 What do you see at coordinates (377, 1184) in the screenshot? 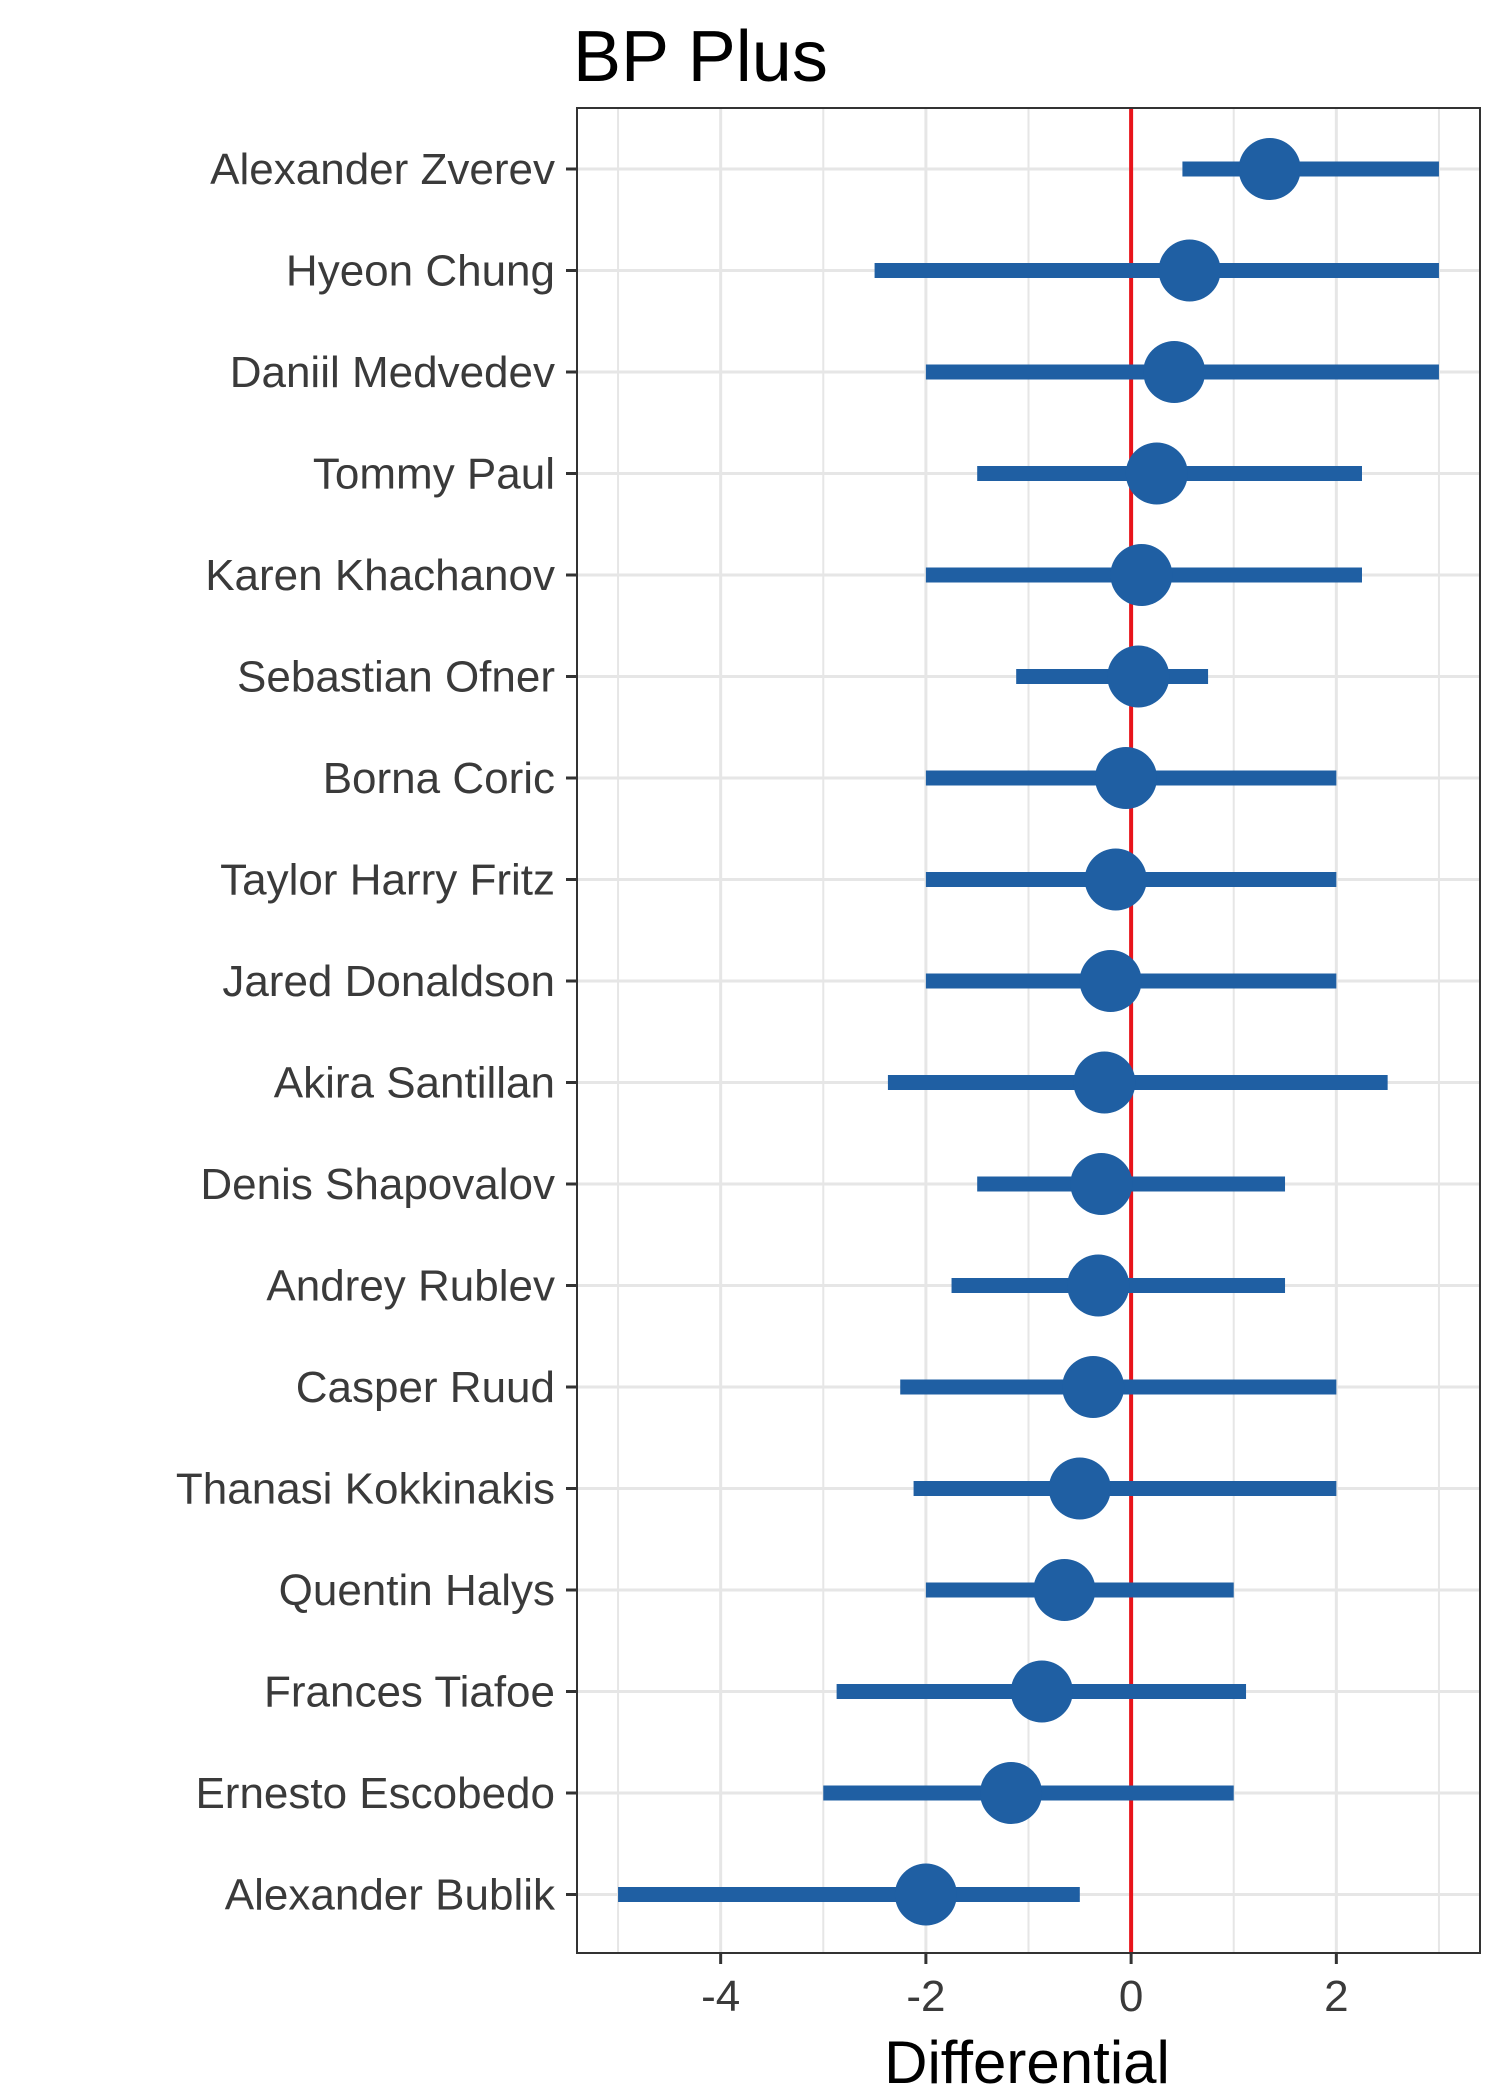
I see `y-tick-label: Denis Shapovalov` at bounding box center [377, 1184].